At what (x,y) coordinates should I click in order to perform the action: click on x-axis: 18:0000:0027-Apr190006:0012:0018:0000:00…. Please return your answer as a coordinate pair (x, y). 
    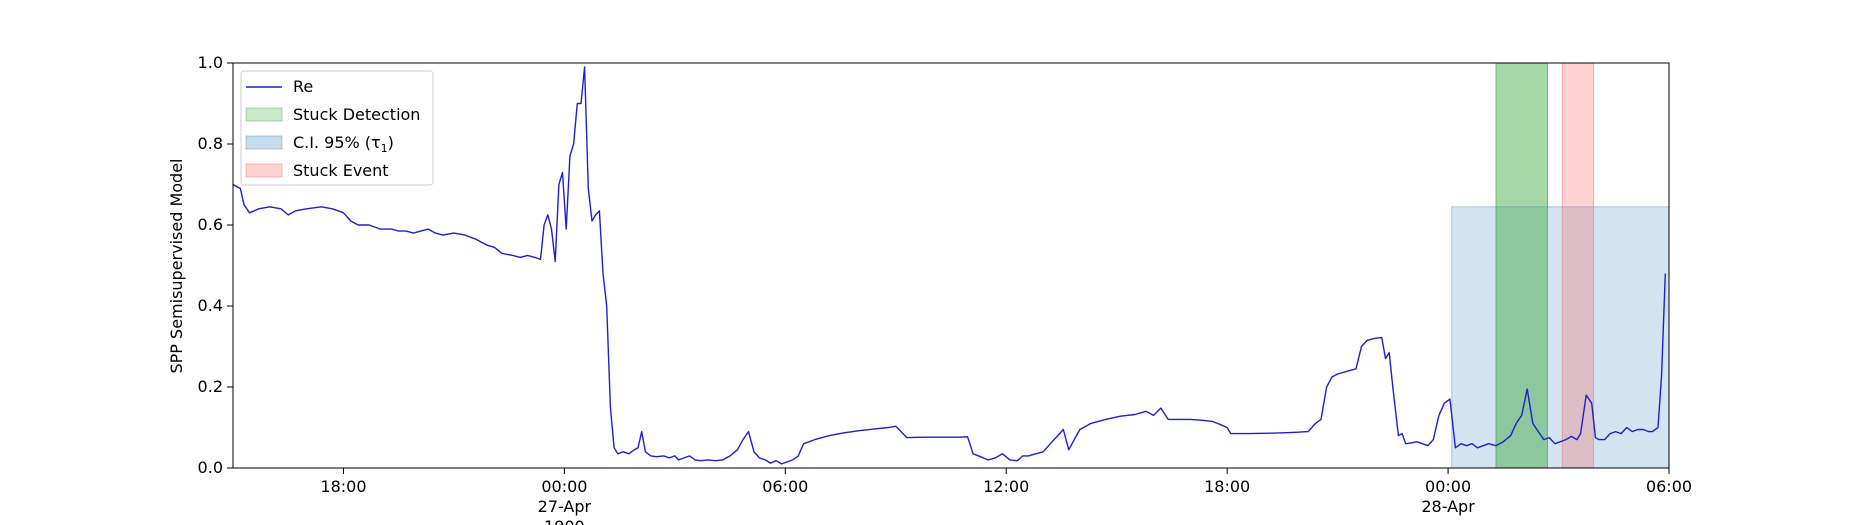
    Looking at the image, I should click on (1006, 496).